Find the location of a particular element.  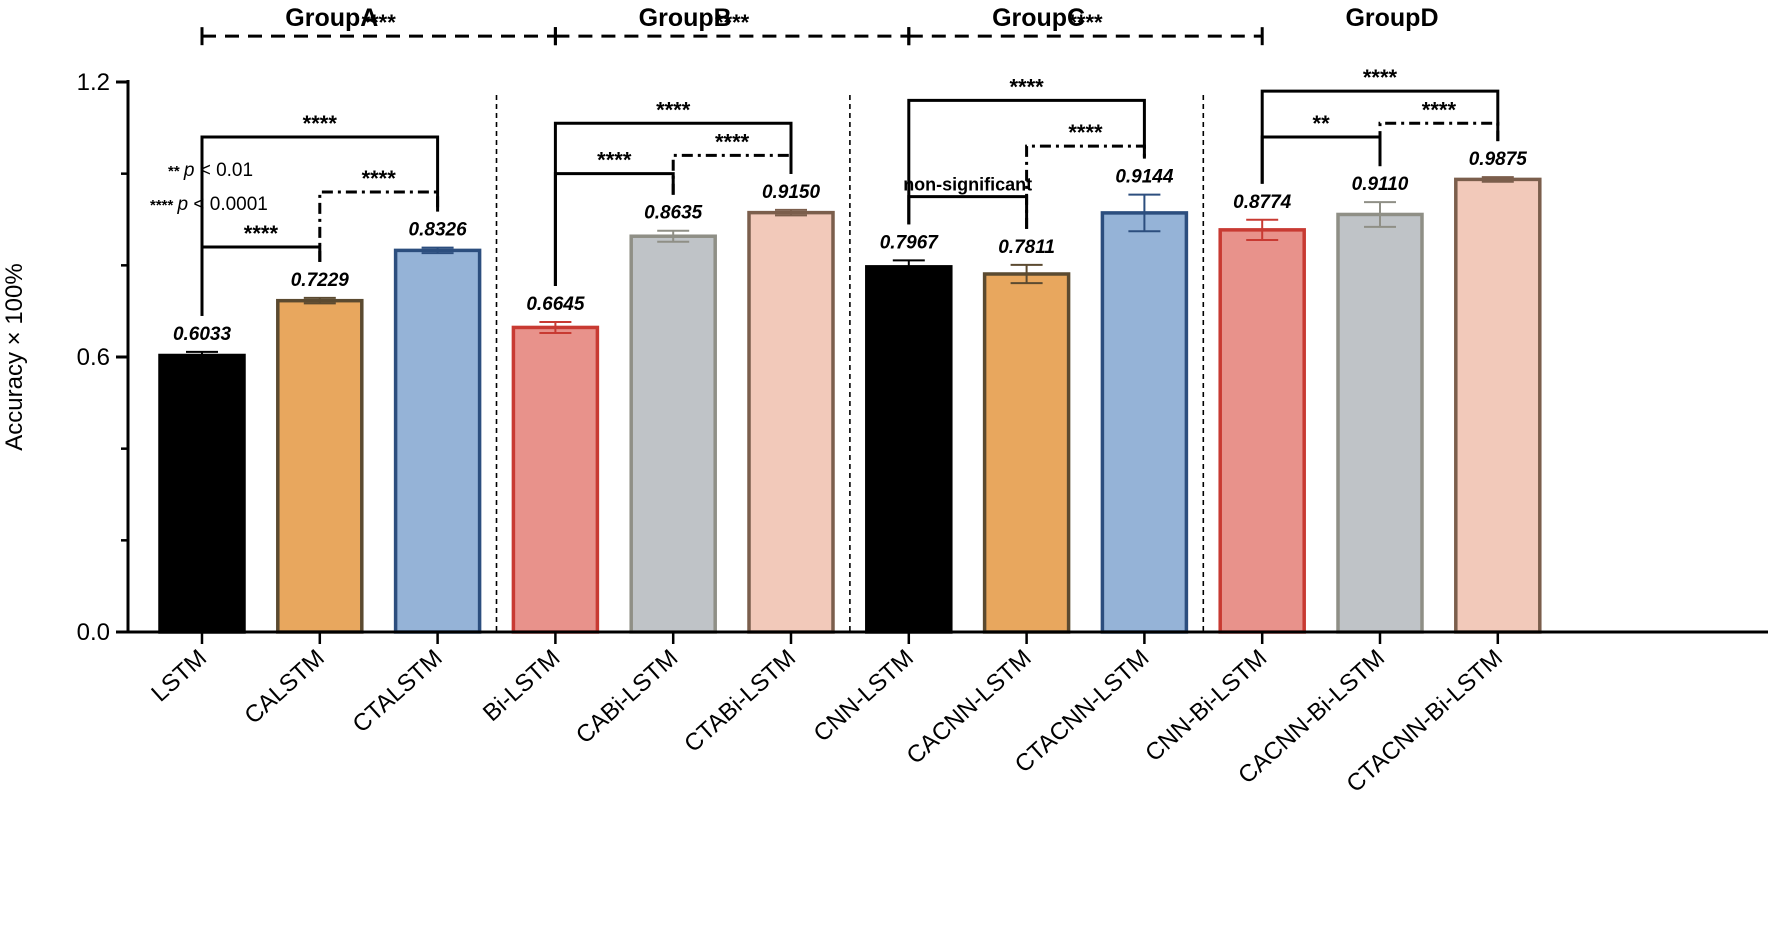

significance-legend: ** p < 0.01 **** p < 0.0001 is located at coordinates (209, 187).